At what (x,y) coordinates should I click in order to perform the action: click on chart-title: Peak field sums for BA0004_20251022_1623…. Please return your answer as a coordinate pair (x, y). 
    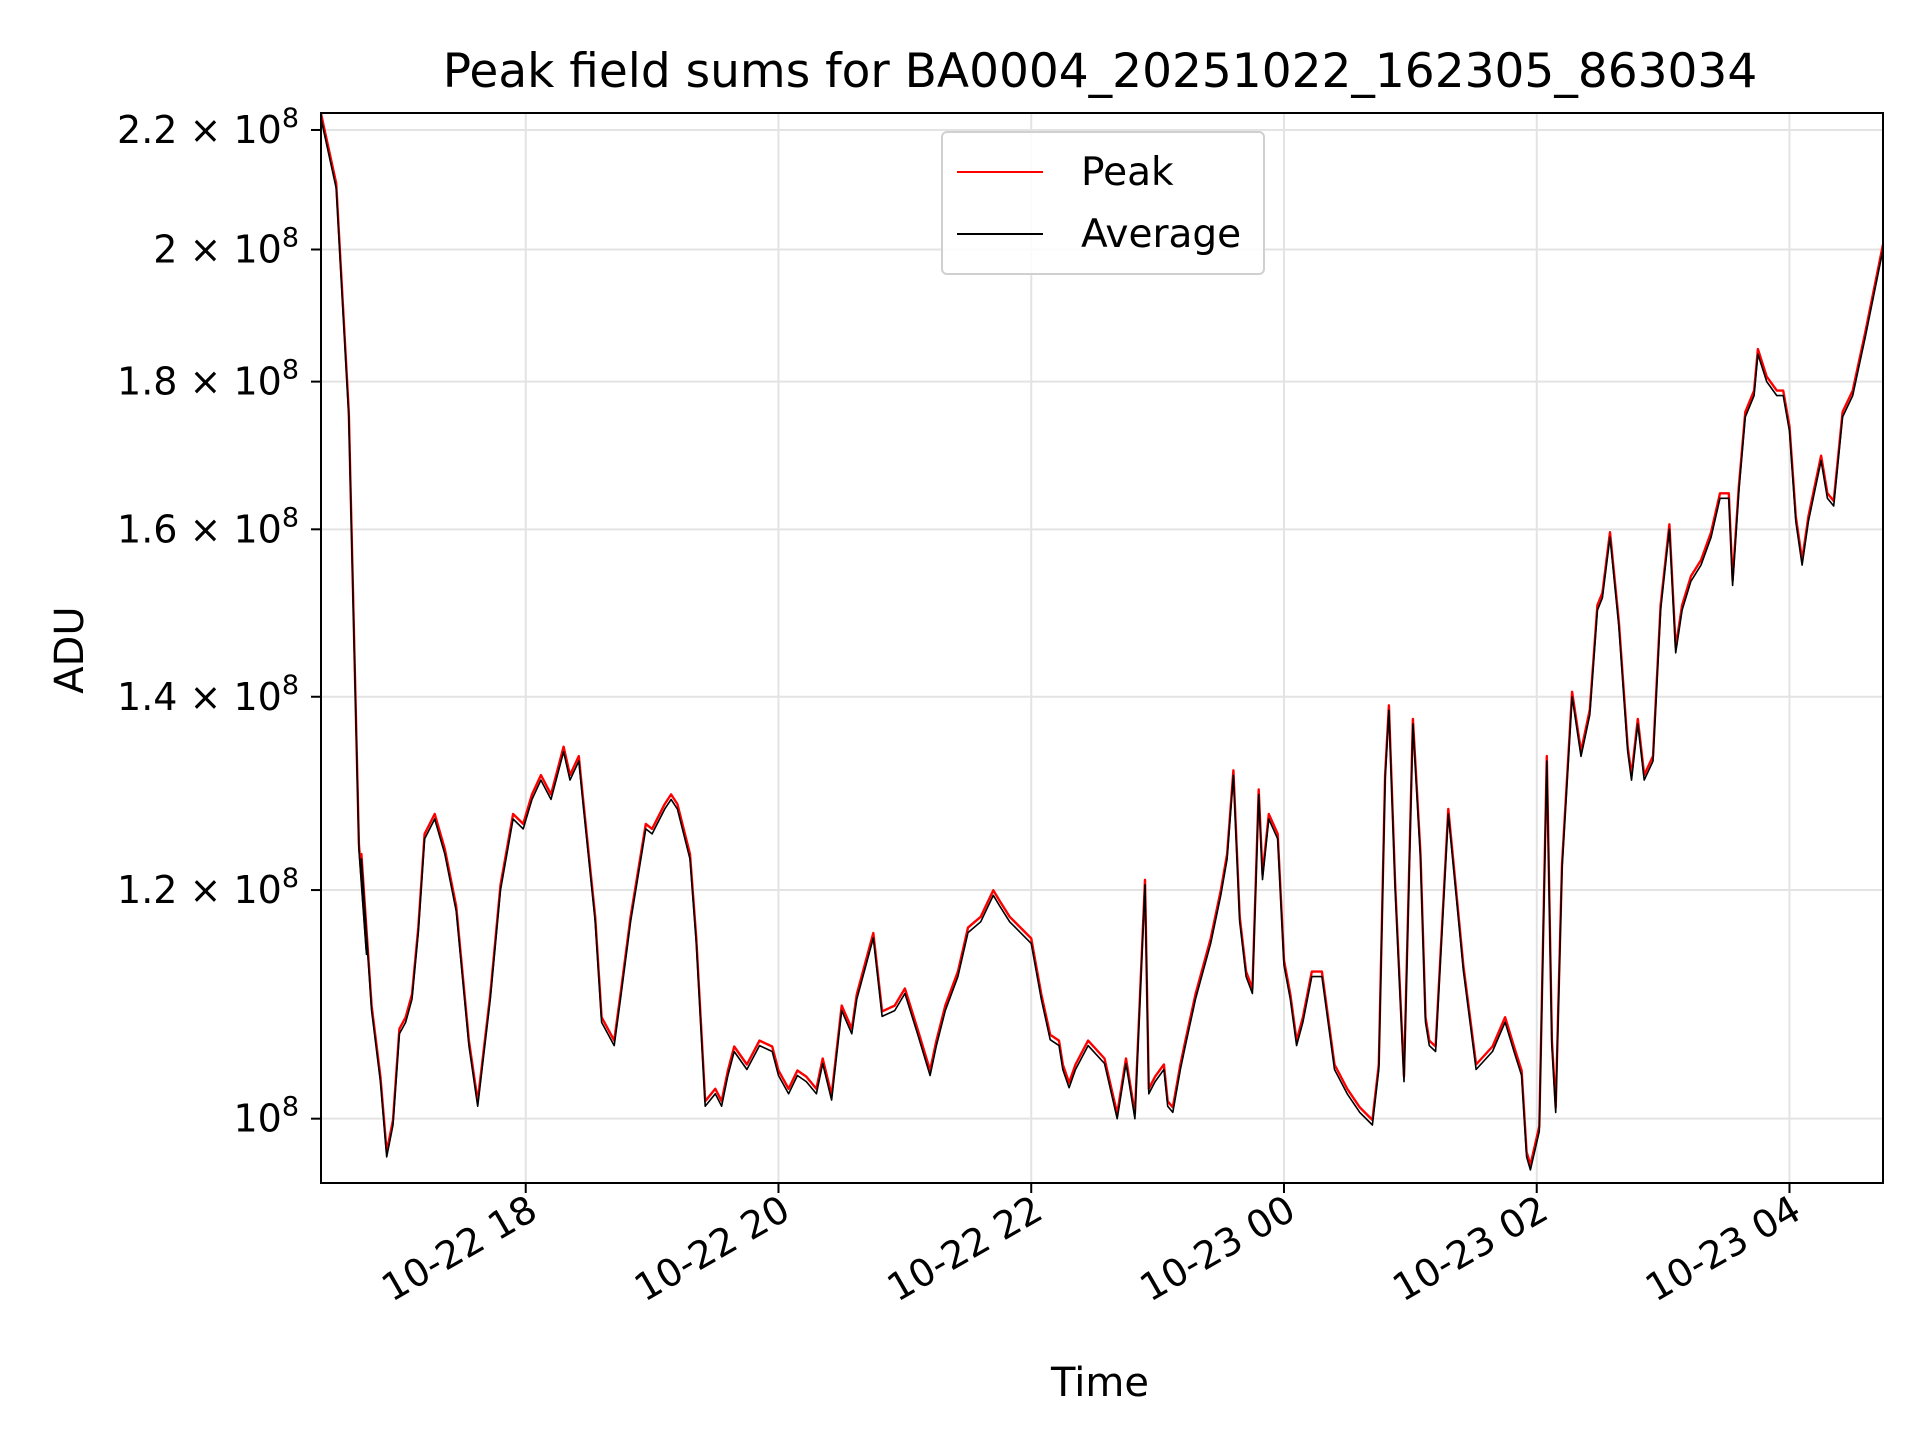
    Looking at the image, I should click on (1100, 71).